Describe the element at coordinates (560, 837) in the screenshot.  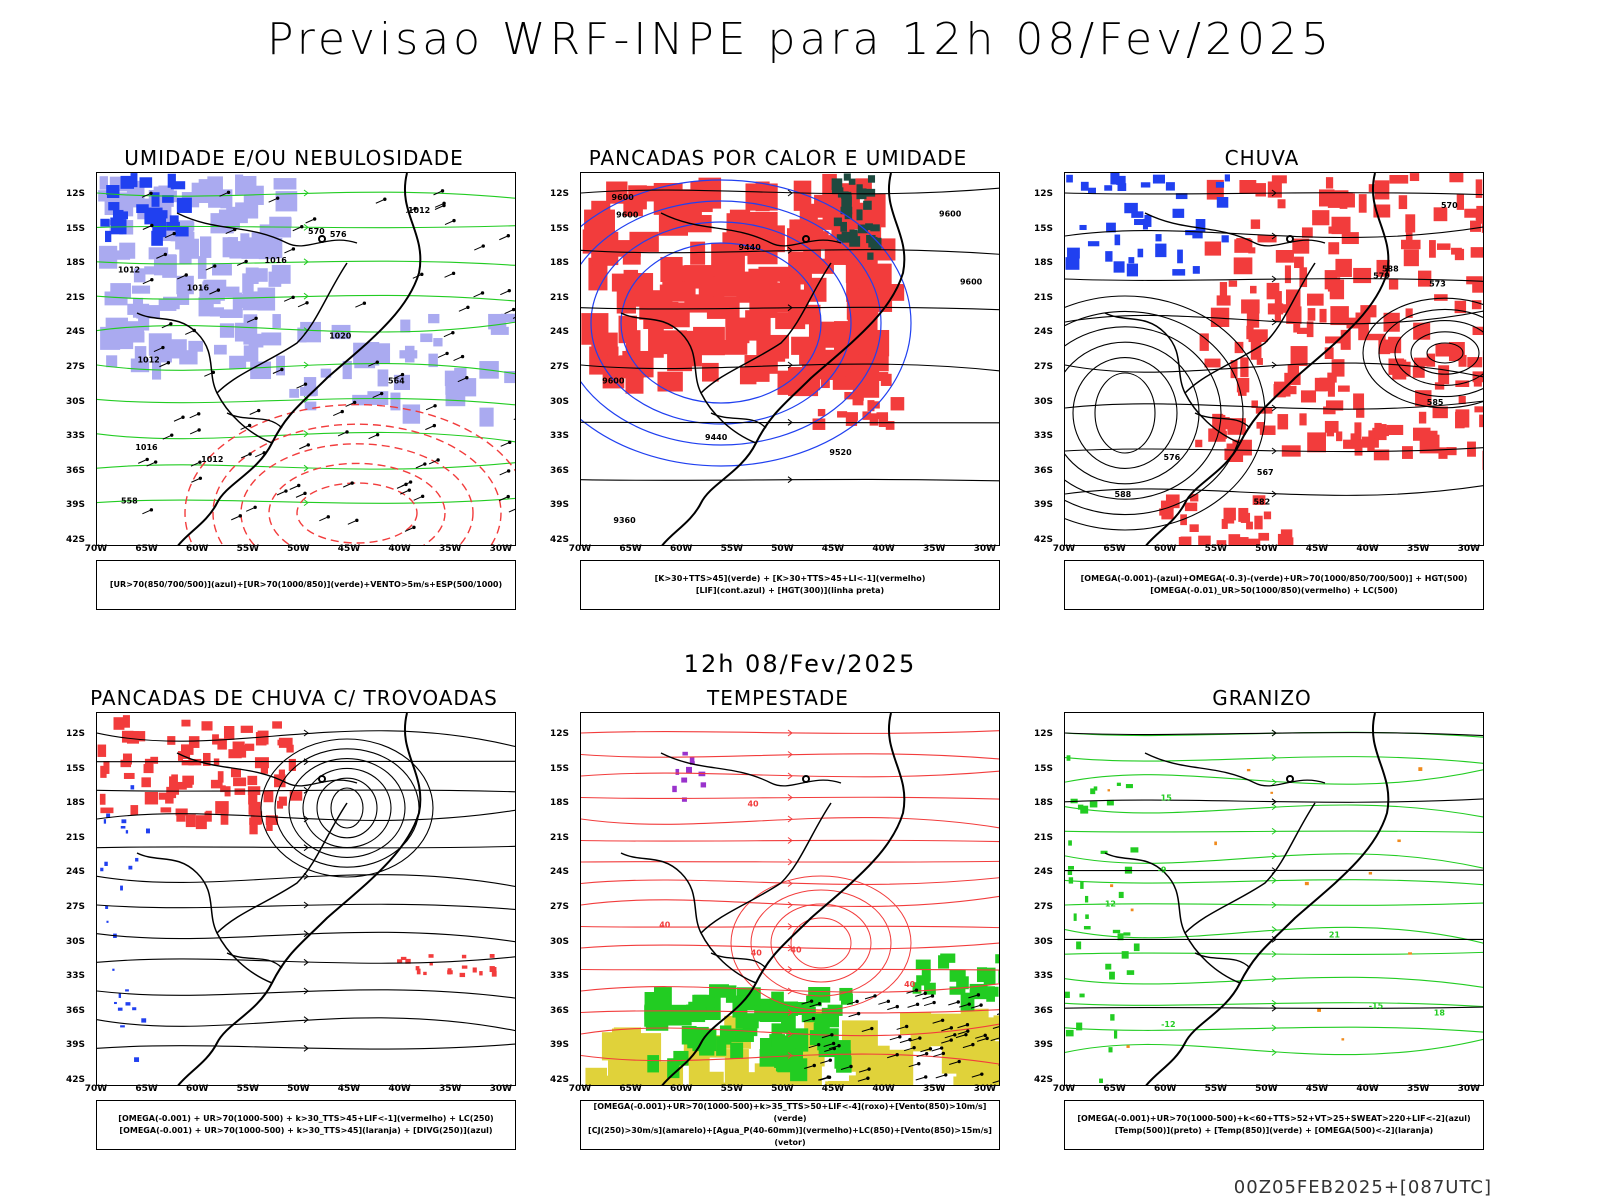
I see `lat-tick-label: 21S` at that location.